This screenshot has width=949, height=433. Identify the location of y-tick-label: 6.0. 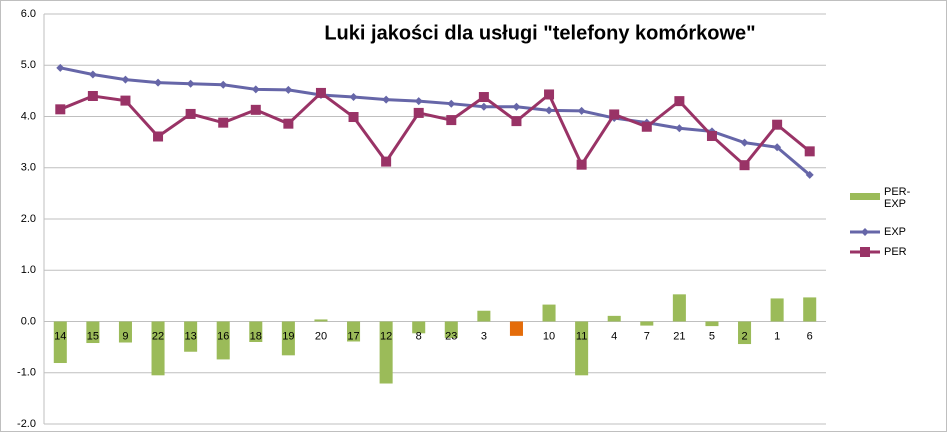
(28, 14).